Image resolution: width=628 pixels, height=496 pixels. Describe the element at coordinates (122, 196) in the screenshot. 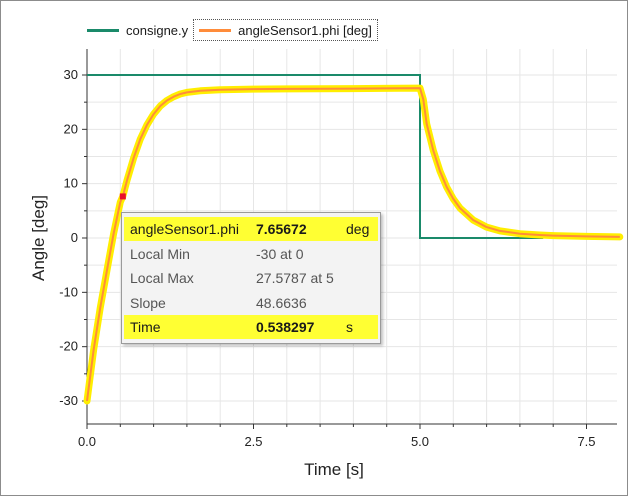

I see `data-point-marker` at that location.